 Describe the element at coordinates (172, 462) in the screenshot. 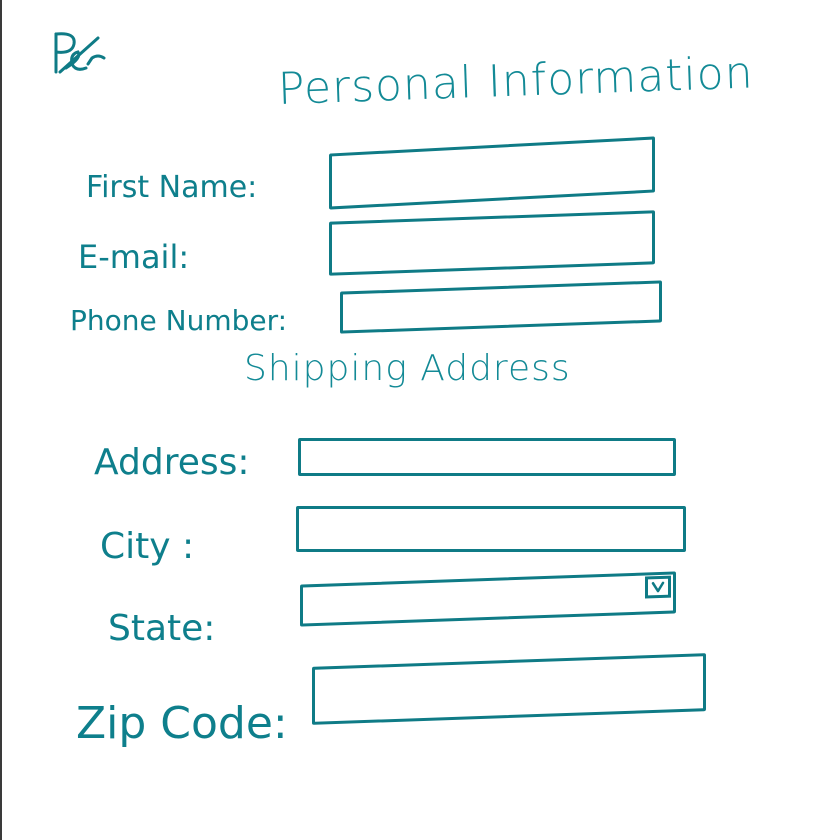

I see `address-label: Address:` at that location.